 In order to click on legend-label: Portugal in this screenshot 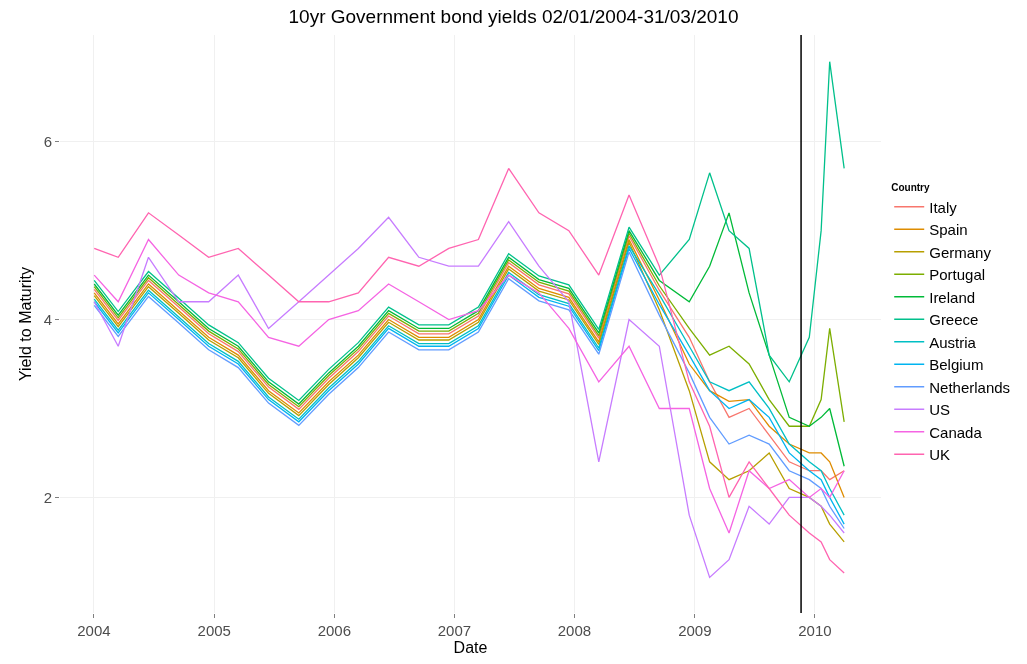, I will do `click(957, 275)`.